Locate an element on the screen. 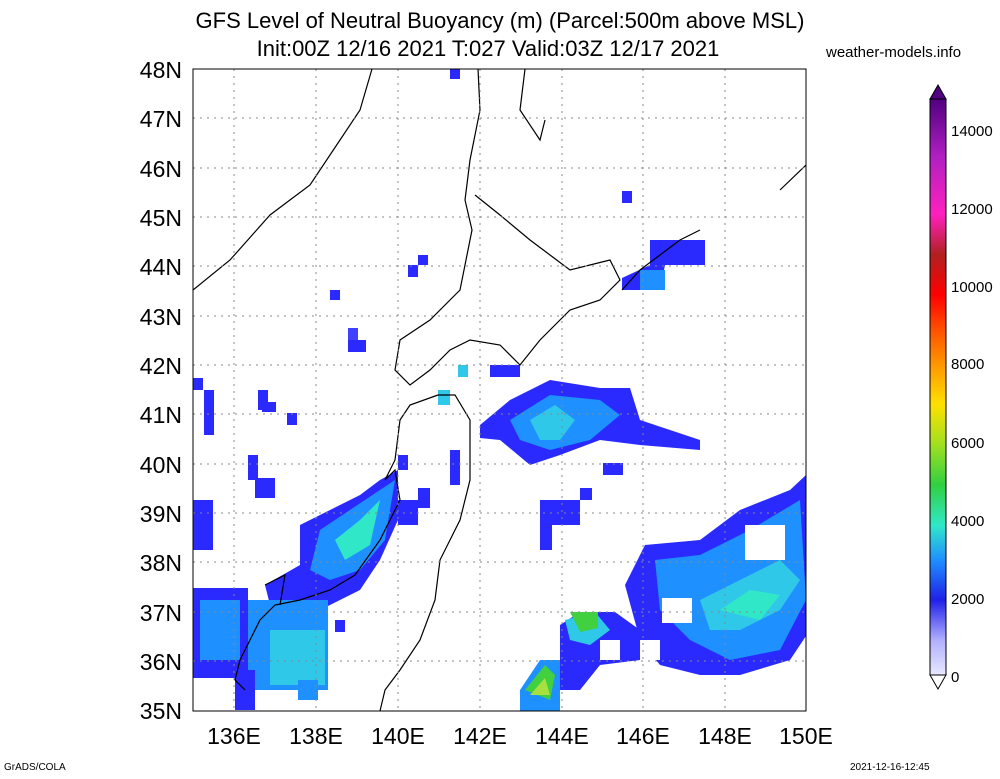  colorbar-label: 8000 is located at coordinates (968, 364).